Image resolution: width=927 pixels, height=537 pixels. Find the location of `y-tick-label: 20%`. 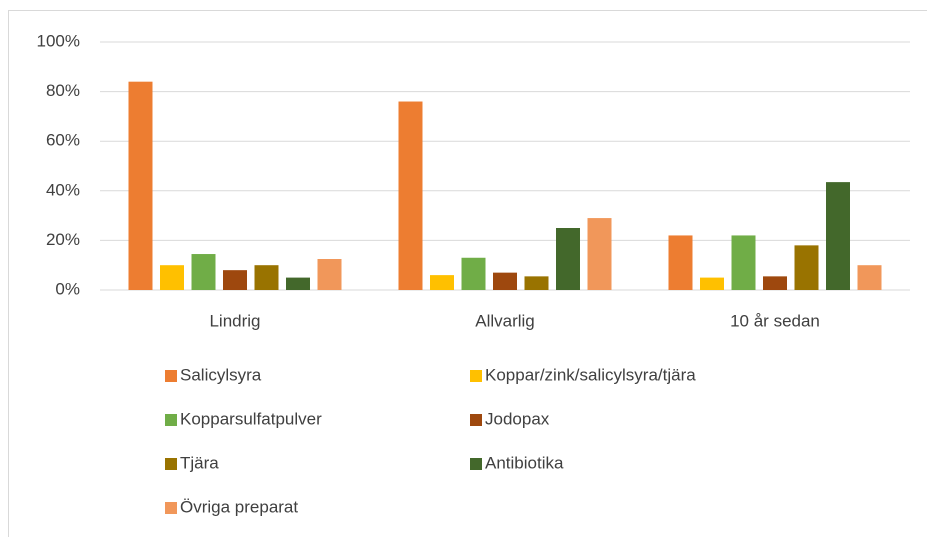

y-tick-label: 20% is located at coordinates (63, 239).